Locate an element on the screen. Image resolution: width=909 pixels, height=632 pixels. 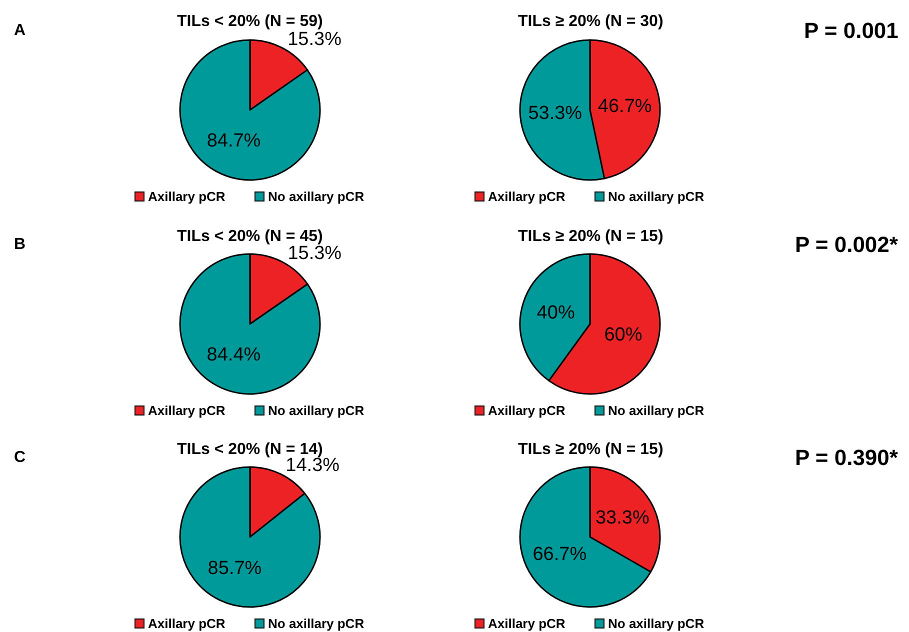
data-label: 85.7% is located at coordinates (235, 569).